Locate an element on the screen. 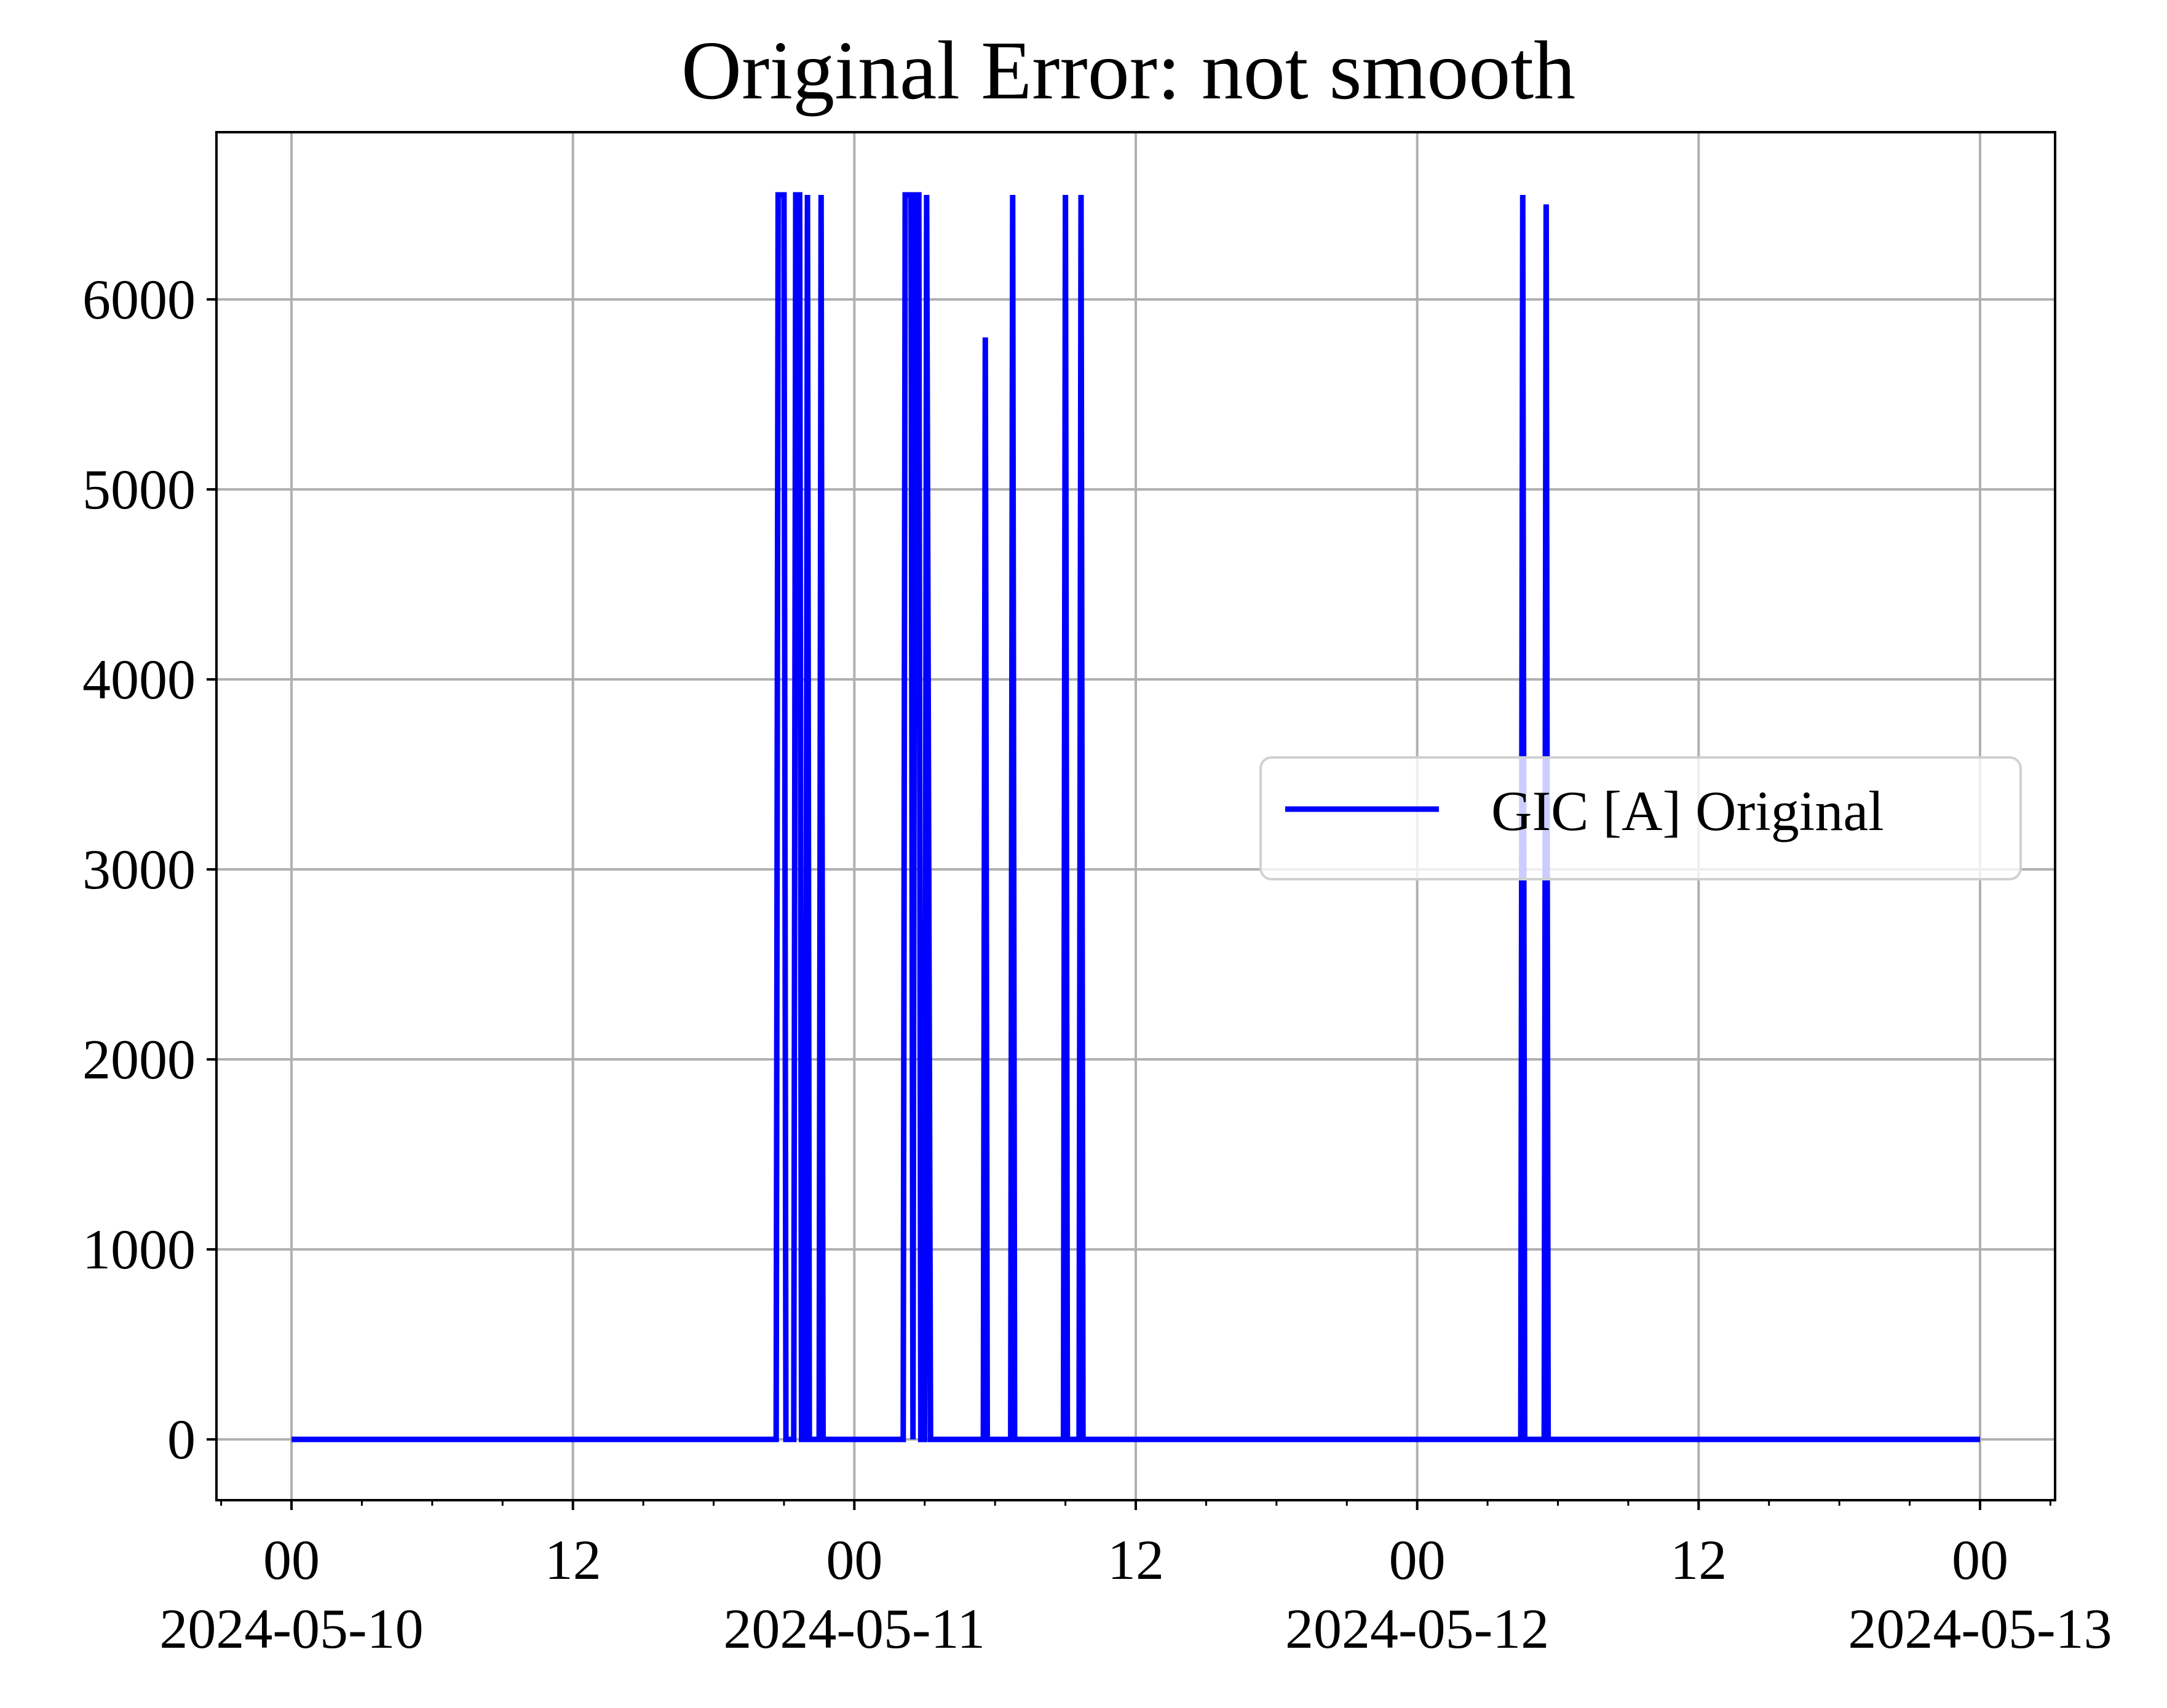 This screenshot has height=1708, width=2167. y-tick-label: 6000 is located at coordinates (139, 299).